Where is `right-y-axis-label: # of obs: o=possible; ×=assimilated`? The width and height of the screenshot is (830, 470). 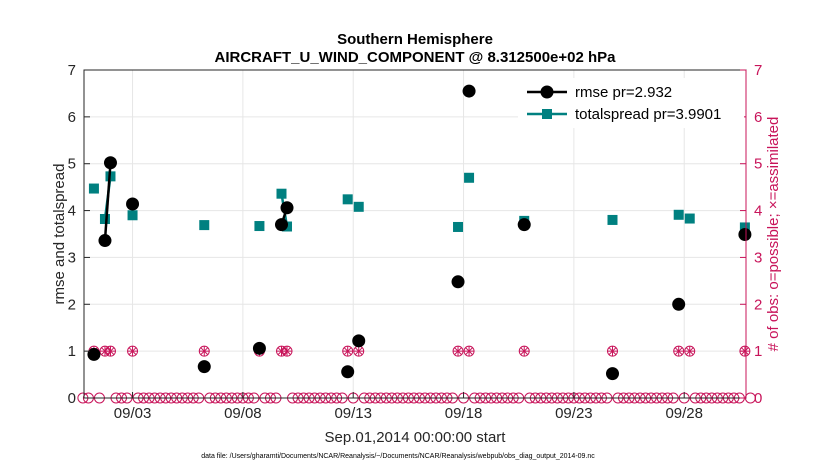
right-y-axis-label: # of obs: o=possible; ×=assimilated is located at coordinates (773, 234).